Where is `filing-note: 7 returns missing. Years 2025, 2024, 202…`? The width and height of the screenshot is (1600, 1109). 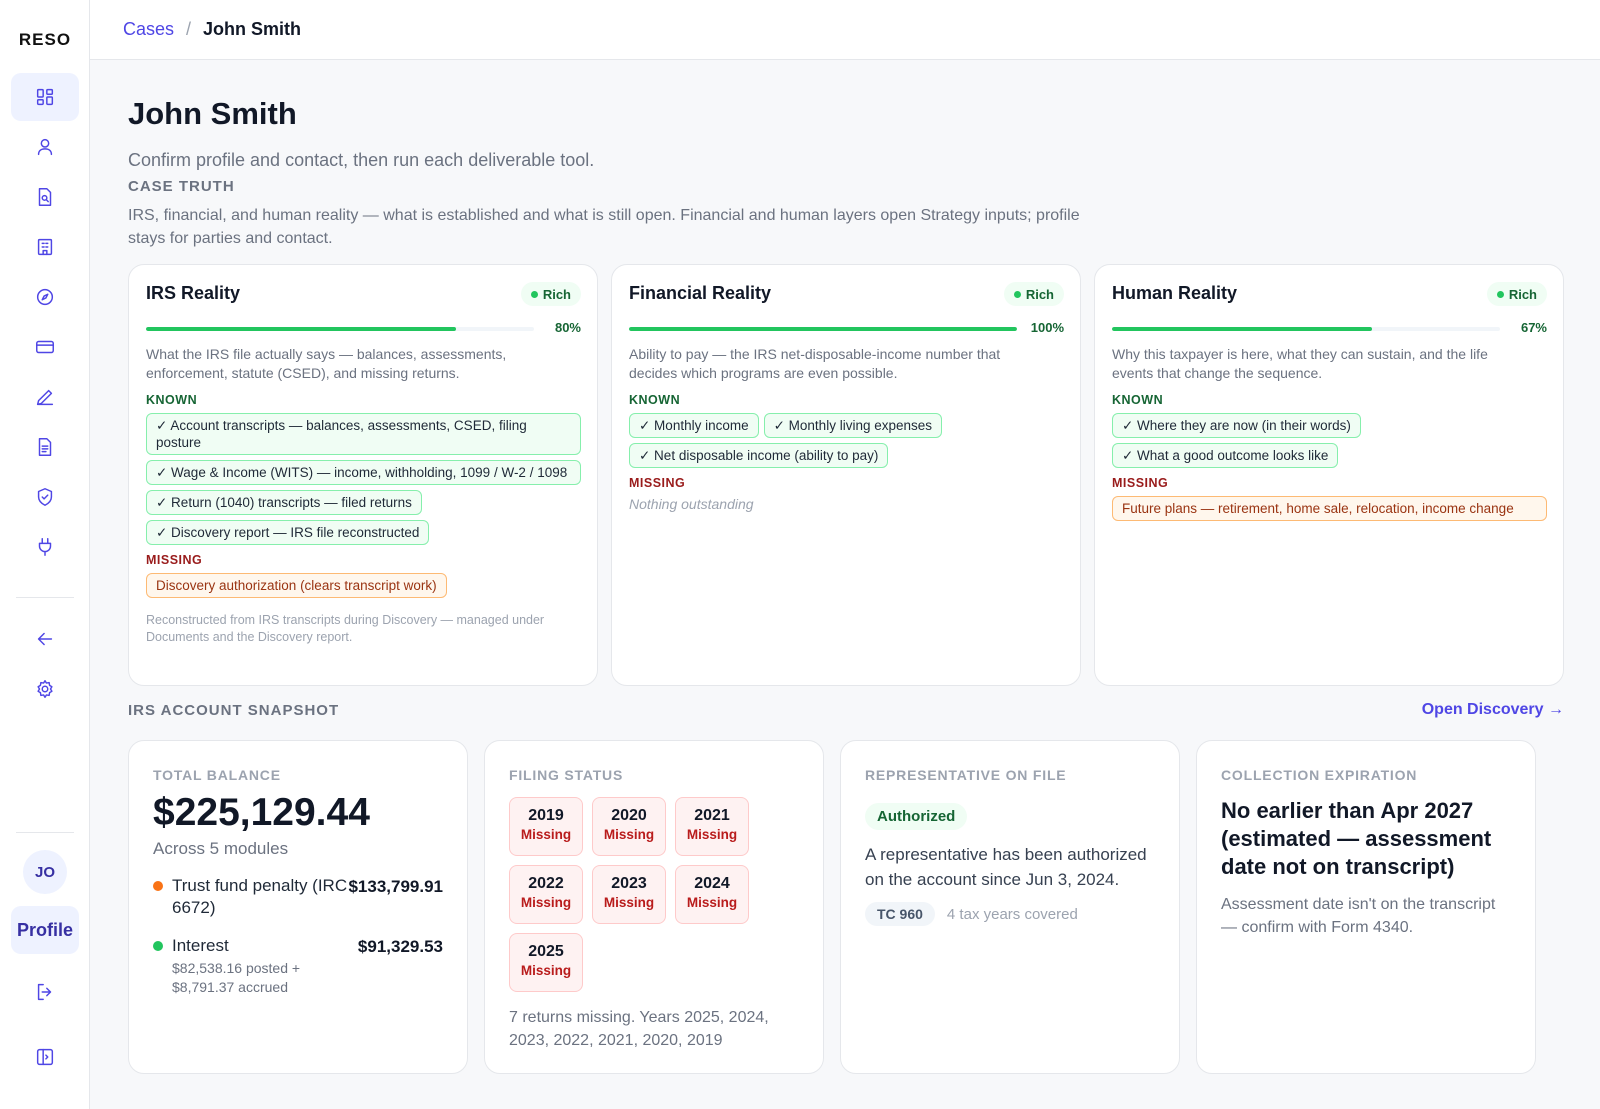 filing-note: 7 returns missing. Years 2025, 2024, 202… is located at coordinates (639, 1029).